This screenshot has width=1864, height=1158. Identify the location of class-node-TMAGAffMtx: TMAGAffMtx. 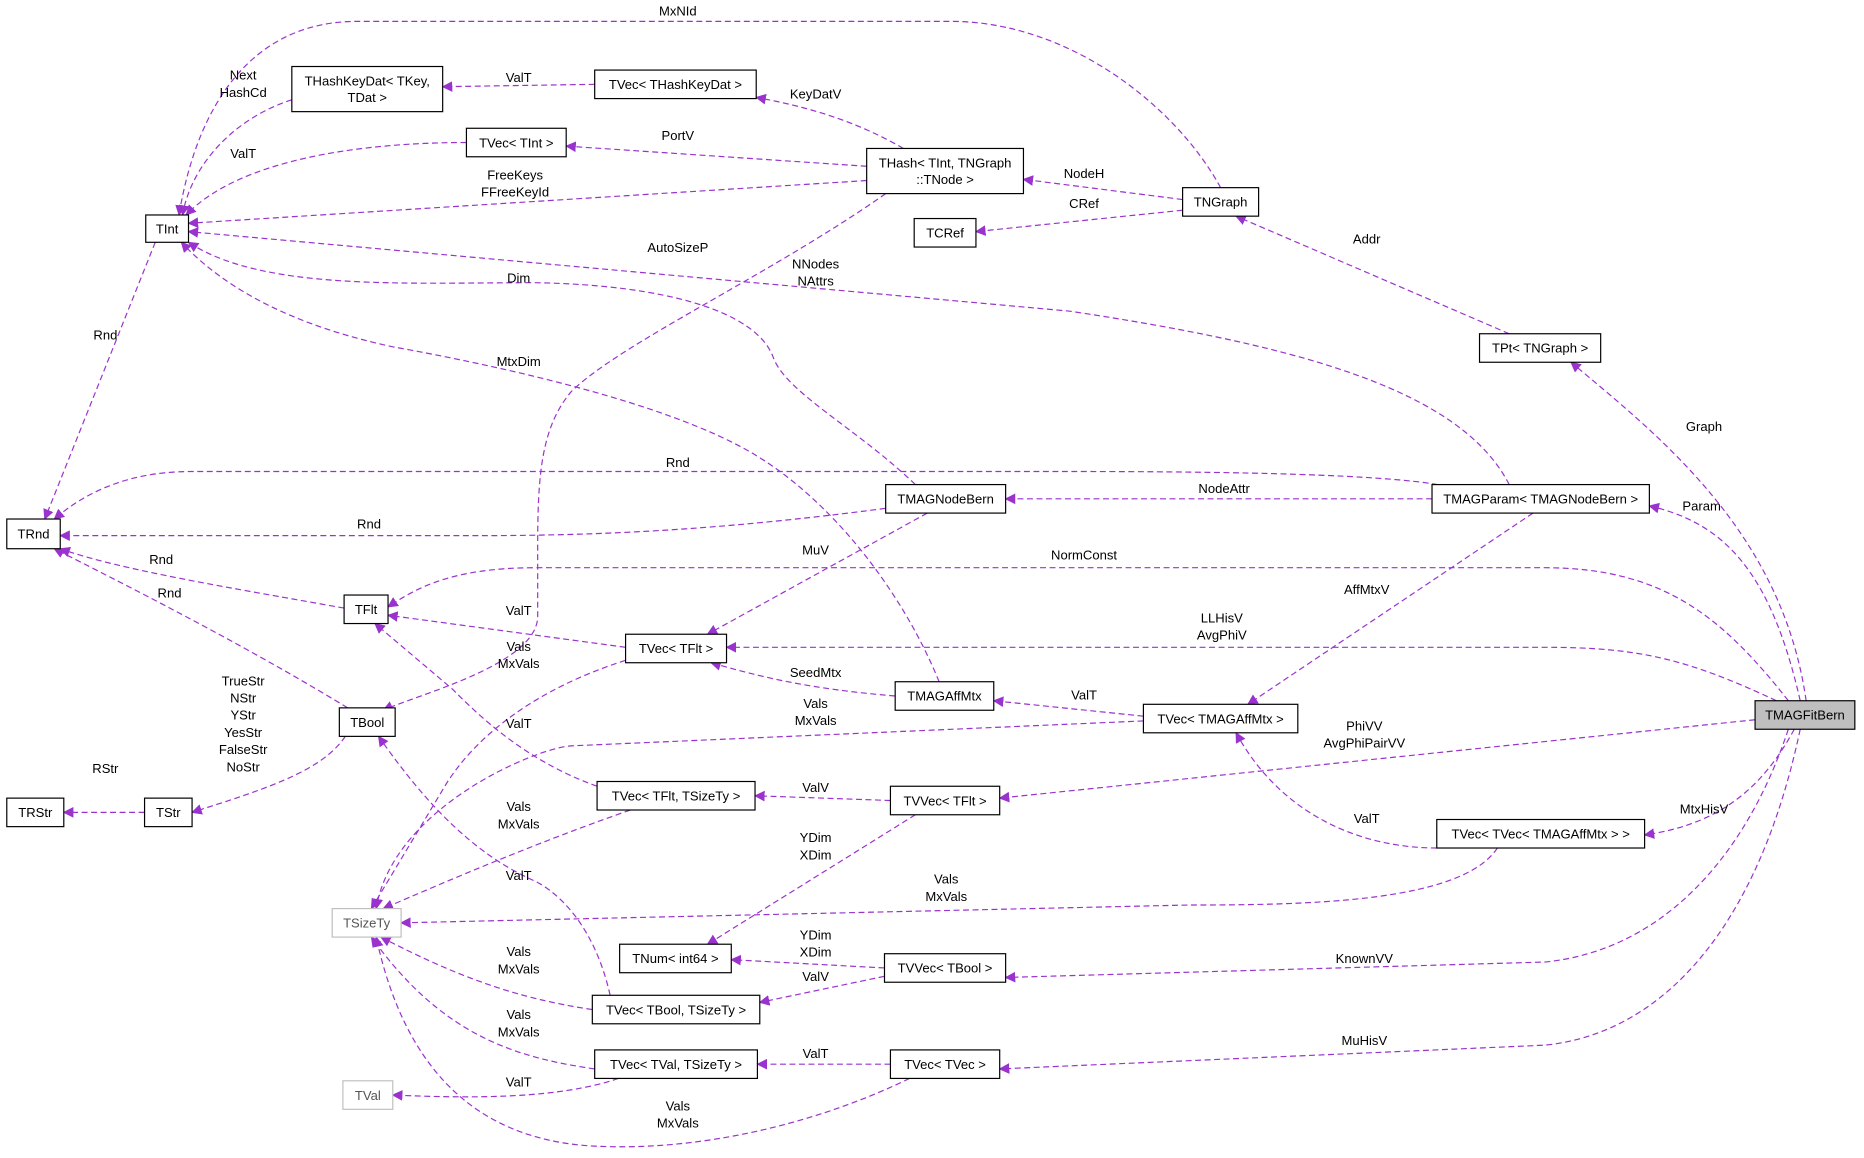
(944, 696).